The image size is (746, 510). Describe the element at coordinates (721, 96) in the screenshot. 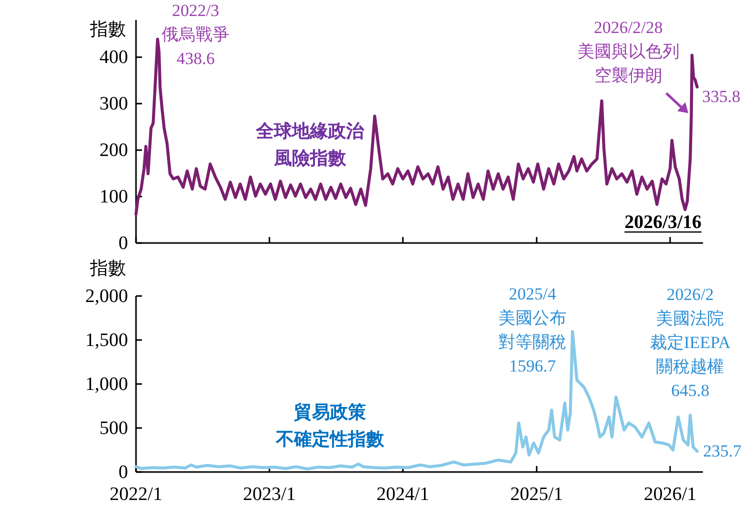

I see `annotation: 335.8` at that location.